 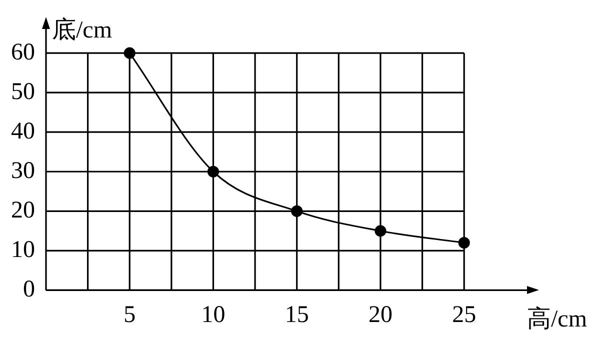 What do you see at coordinates (23, 52) in the screenshot?
I see `y-tick-label: 60` at bounding box center [23, 52].